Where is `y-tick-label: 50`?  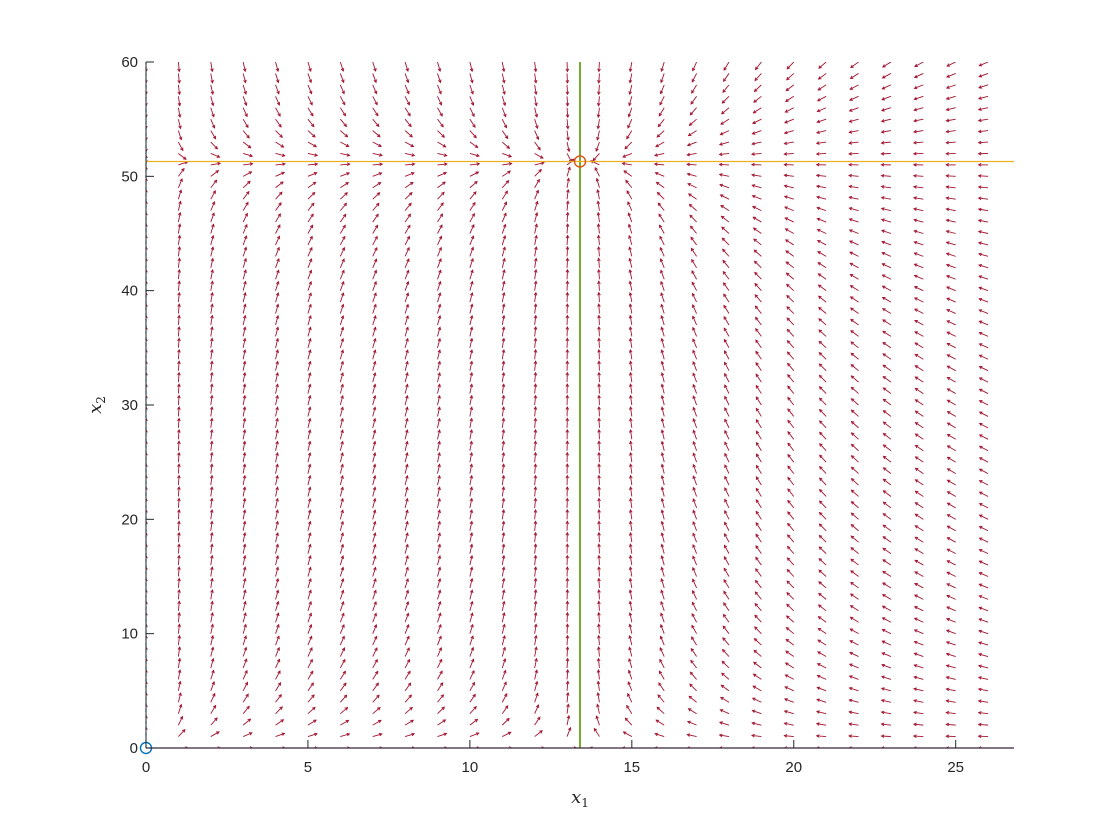 y-tick-label: 50 is located at coordinates (129, 176).